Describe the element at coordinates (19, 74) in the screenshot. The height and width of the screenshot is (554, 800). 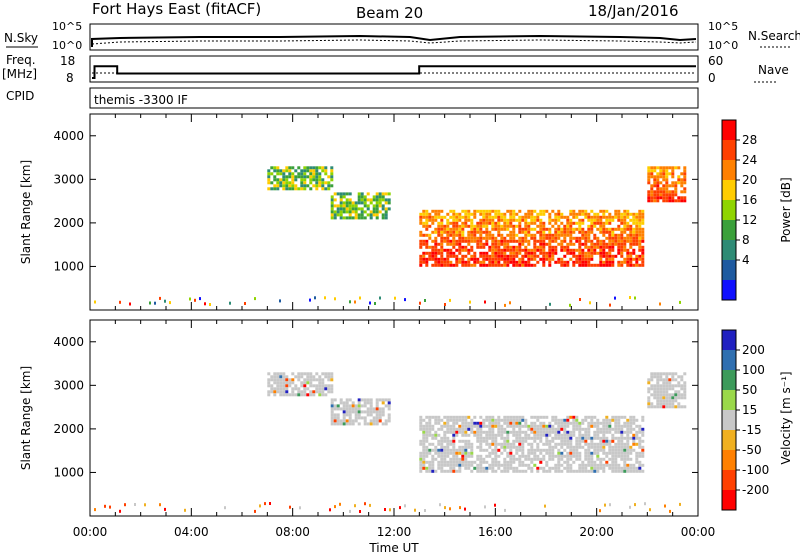
I see `freq-unit: [MHz]` at that location.